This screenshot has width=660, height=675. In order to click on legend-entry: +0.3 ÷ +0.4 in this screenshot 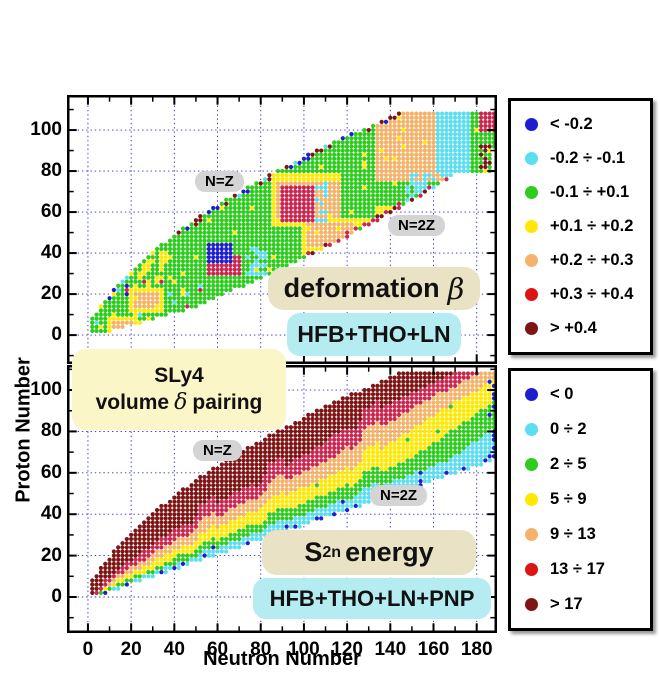, I will do `click(587, 294)`.